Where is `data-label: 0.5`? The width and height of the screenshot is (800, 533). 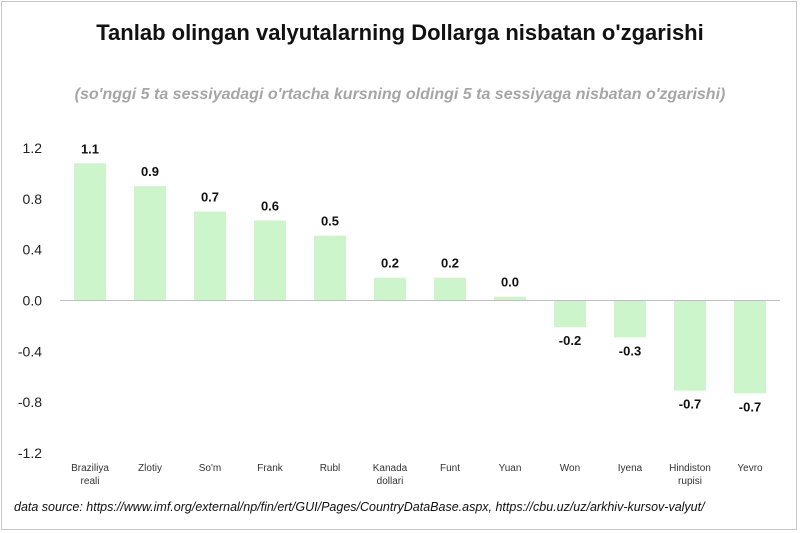
data-label: 0.5 is located at coordinates (330, 221).